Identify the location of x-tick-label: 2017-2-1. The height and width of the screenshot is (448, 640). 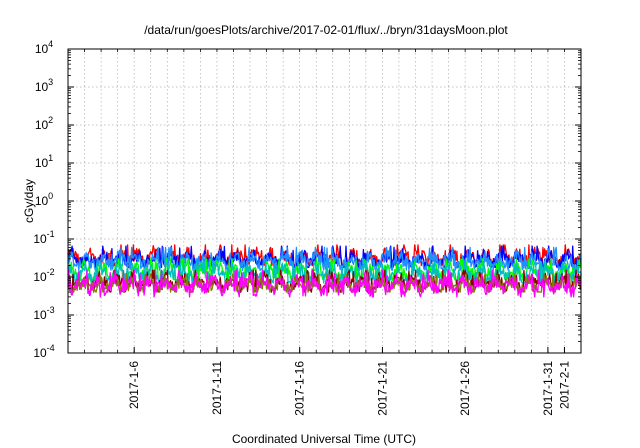
(564, 385).